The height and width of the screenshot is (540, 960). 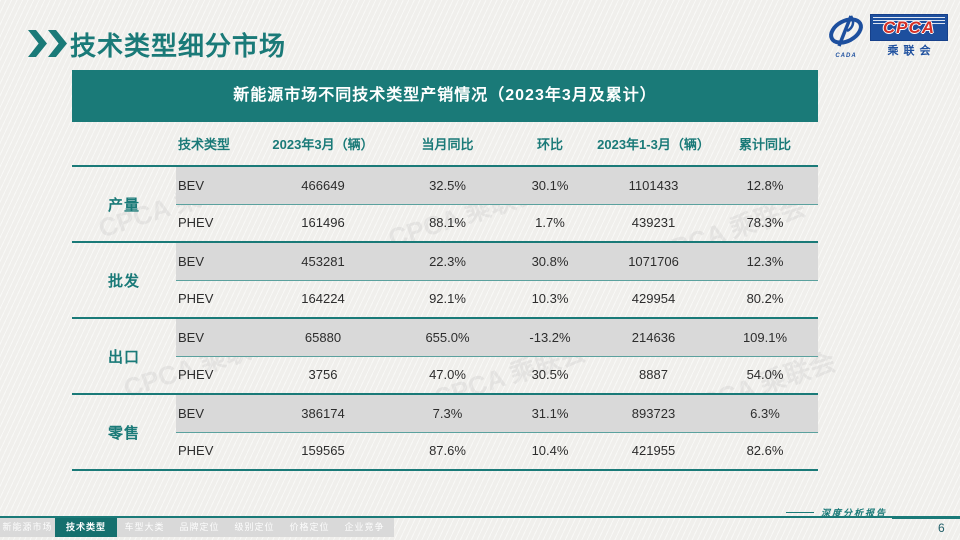 I want to click on table-cell: 453281, so click(x=323, y=261).